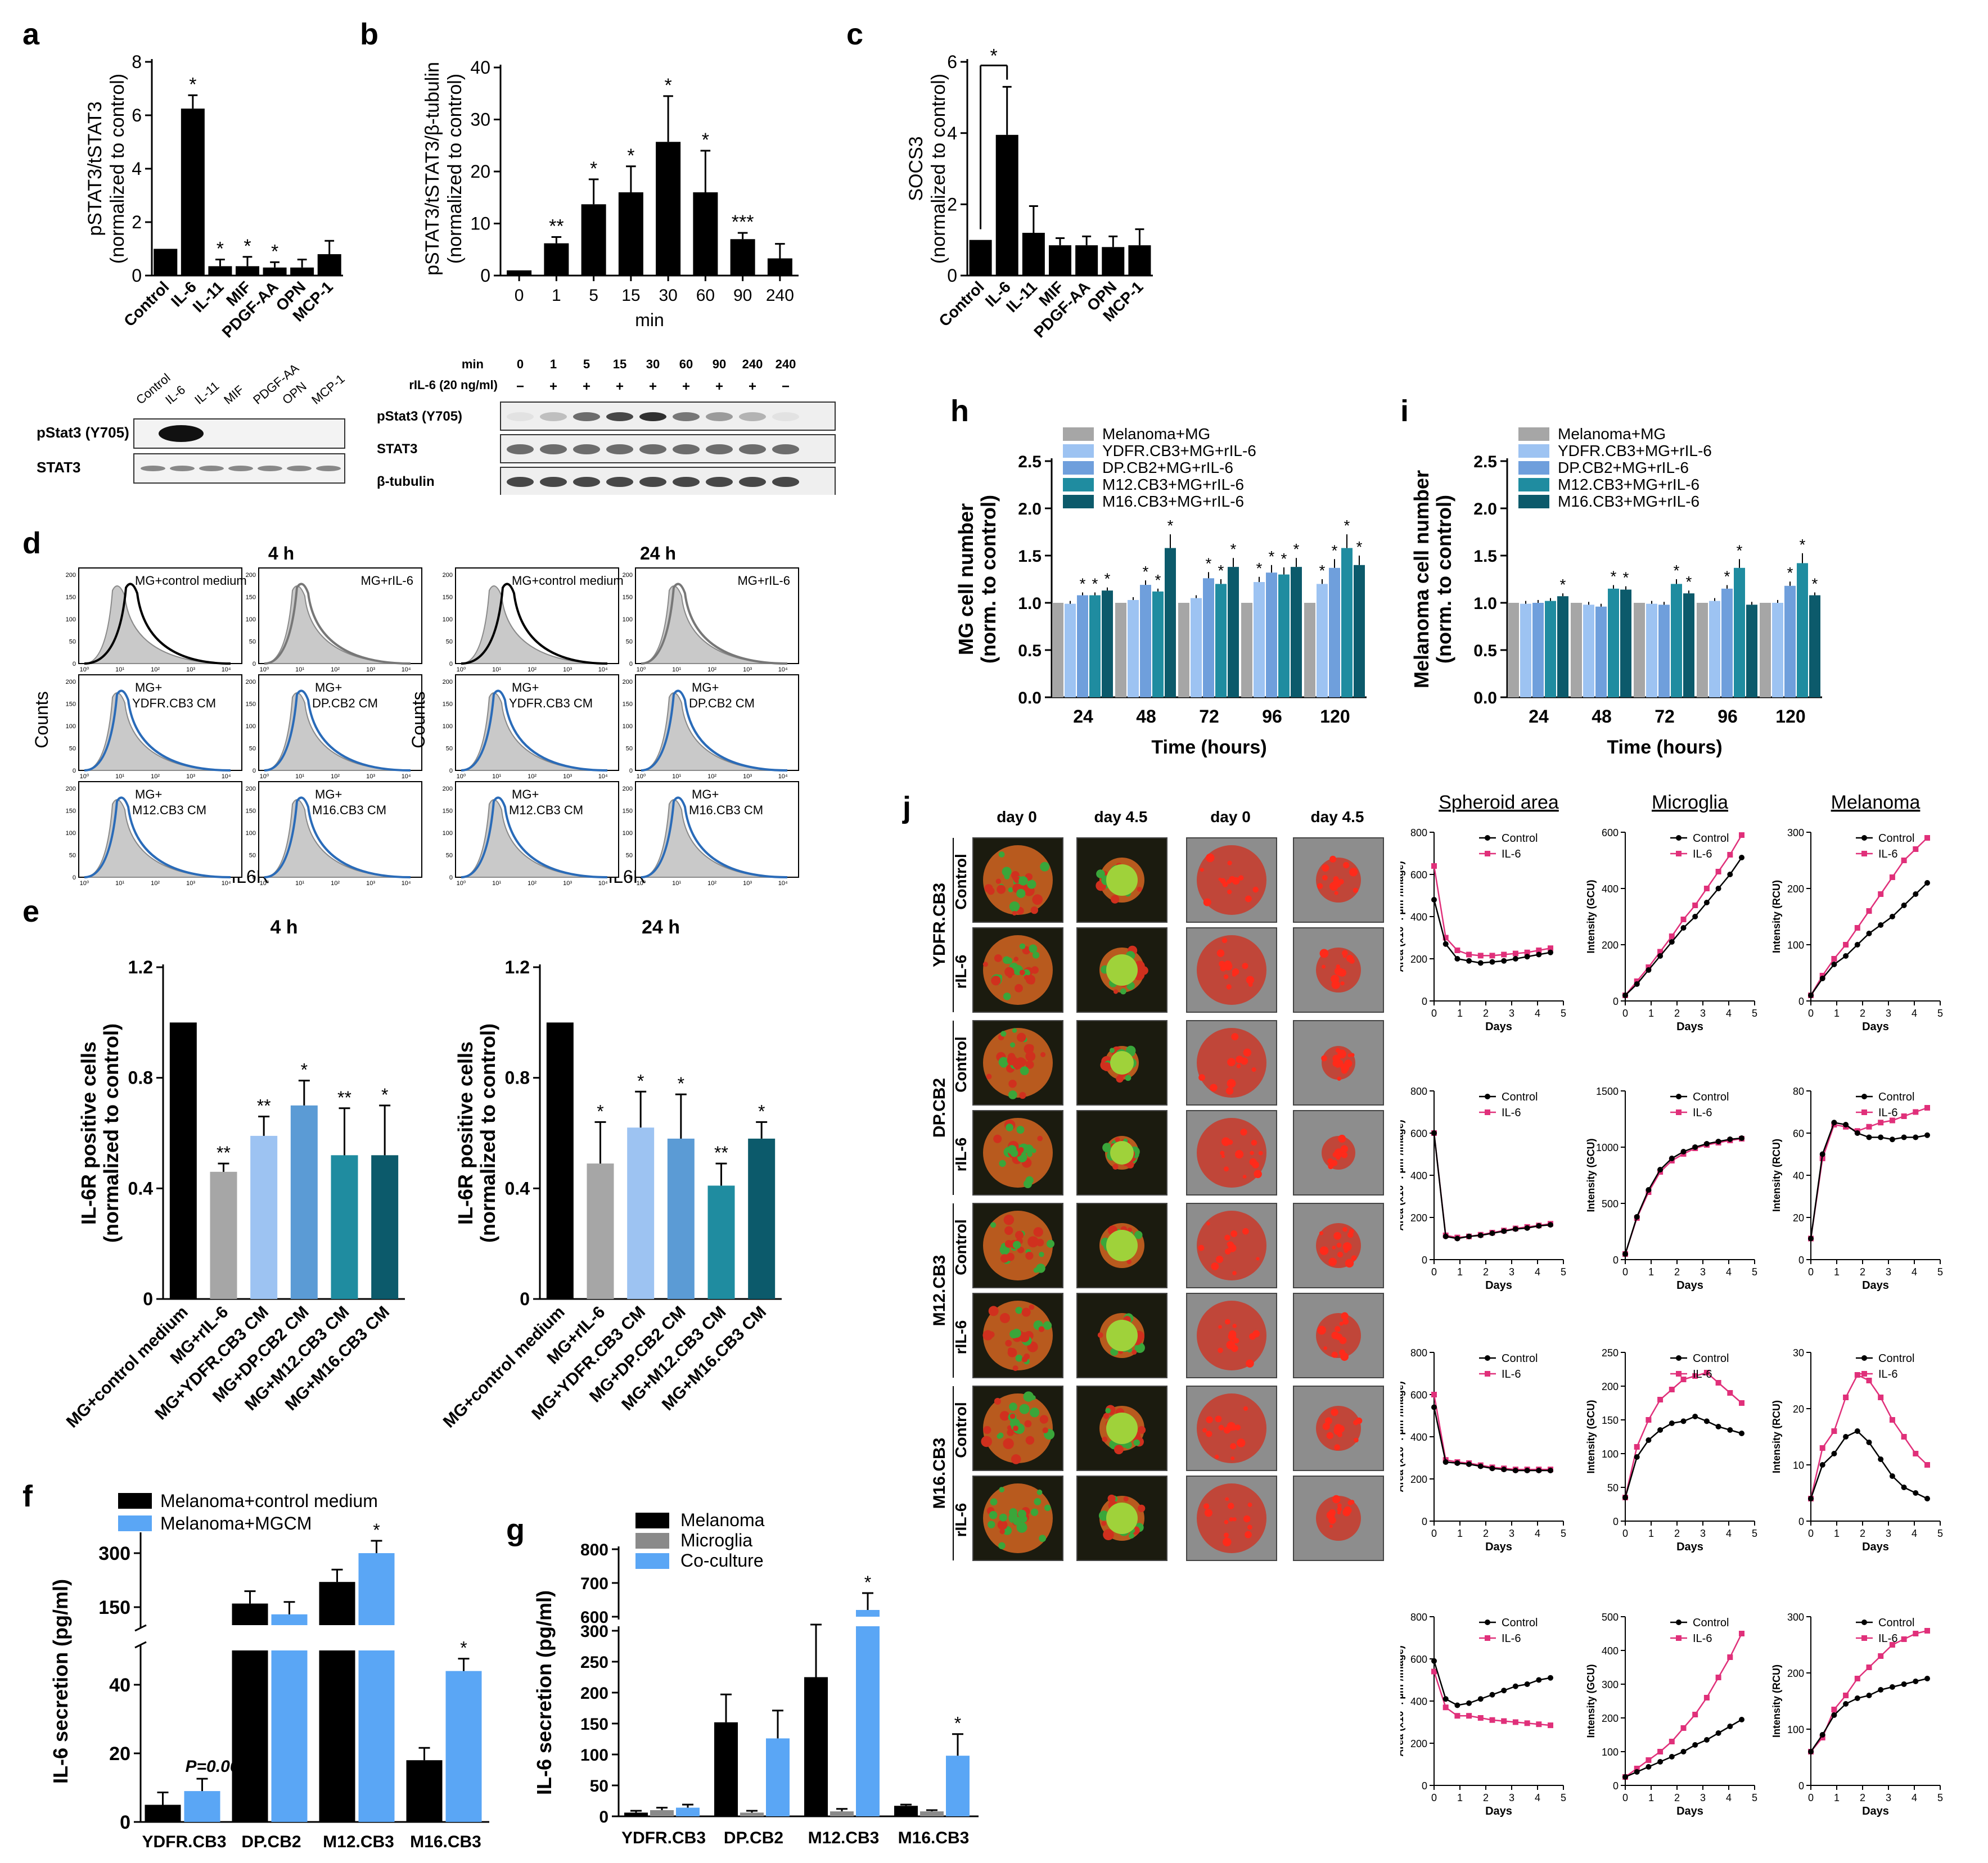  I want to click on blot-ril6-value: +, so click(686, 386).